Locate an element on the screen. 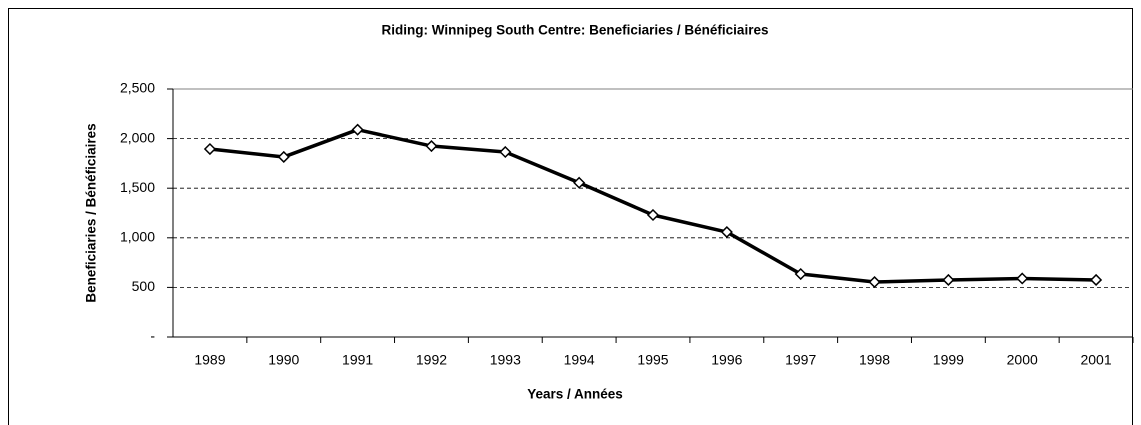  x-tick-label: 2000 is located at coordinates (1022, 360).